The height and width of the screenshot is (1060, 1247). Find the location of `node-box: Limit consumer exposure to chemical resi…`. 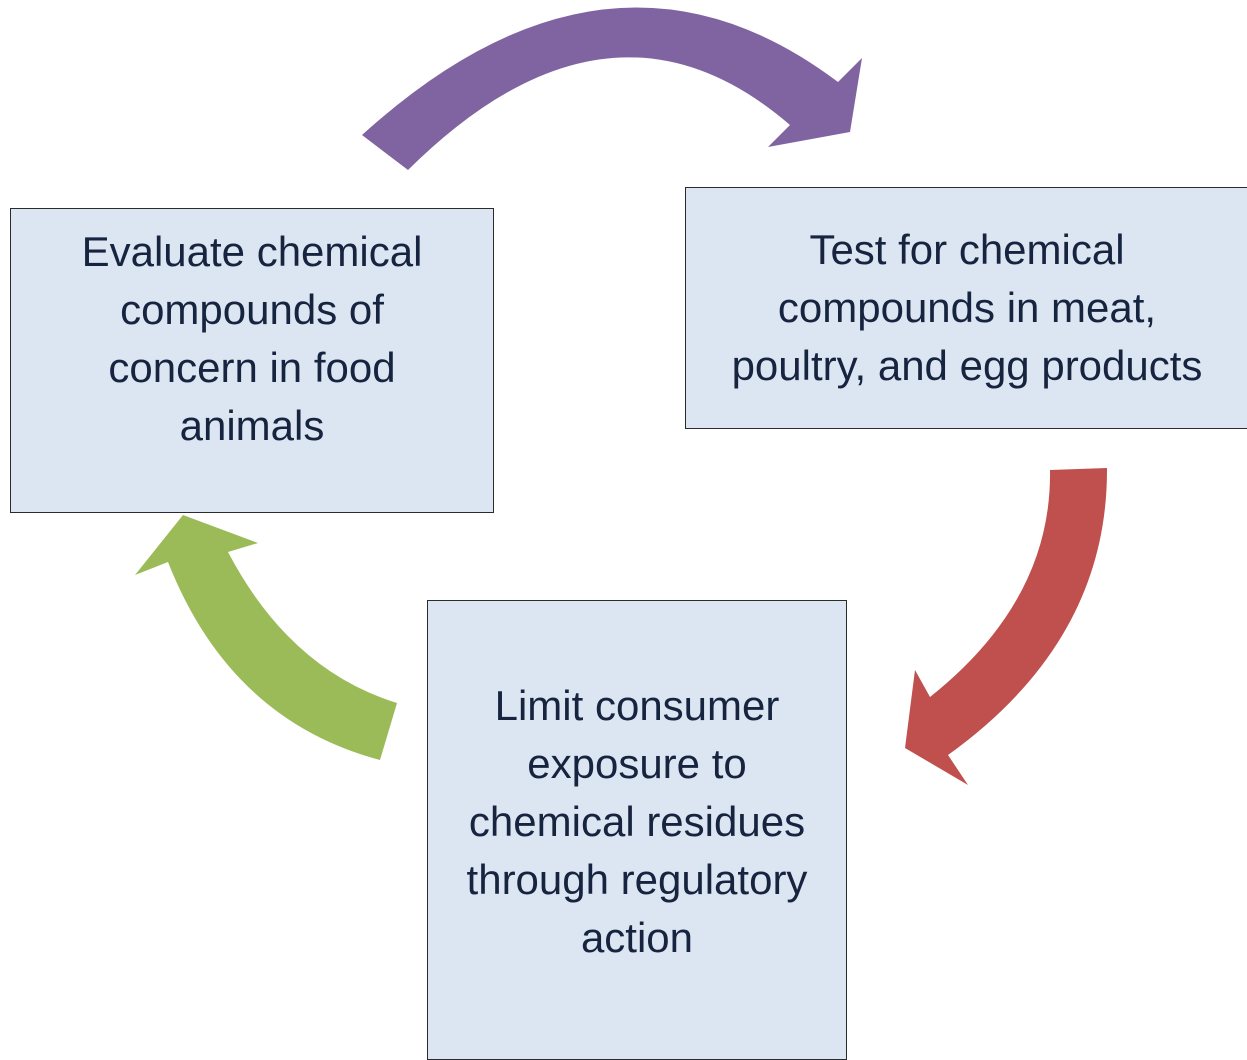

node-box: Limit consumer exposure to chemical resi… is located at coordinates (637, 830).